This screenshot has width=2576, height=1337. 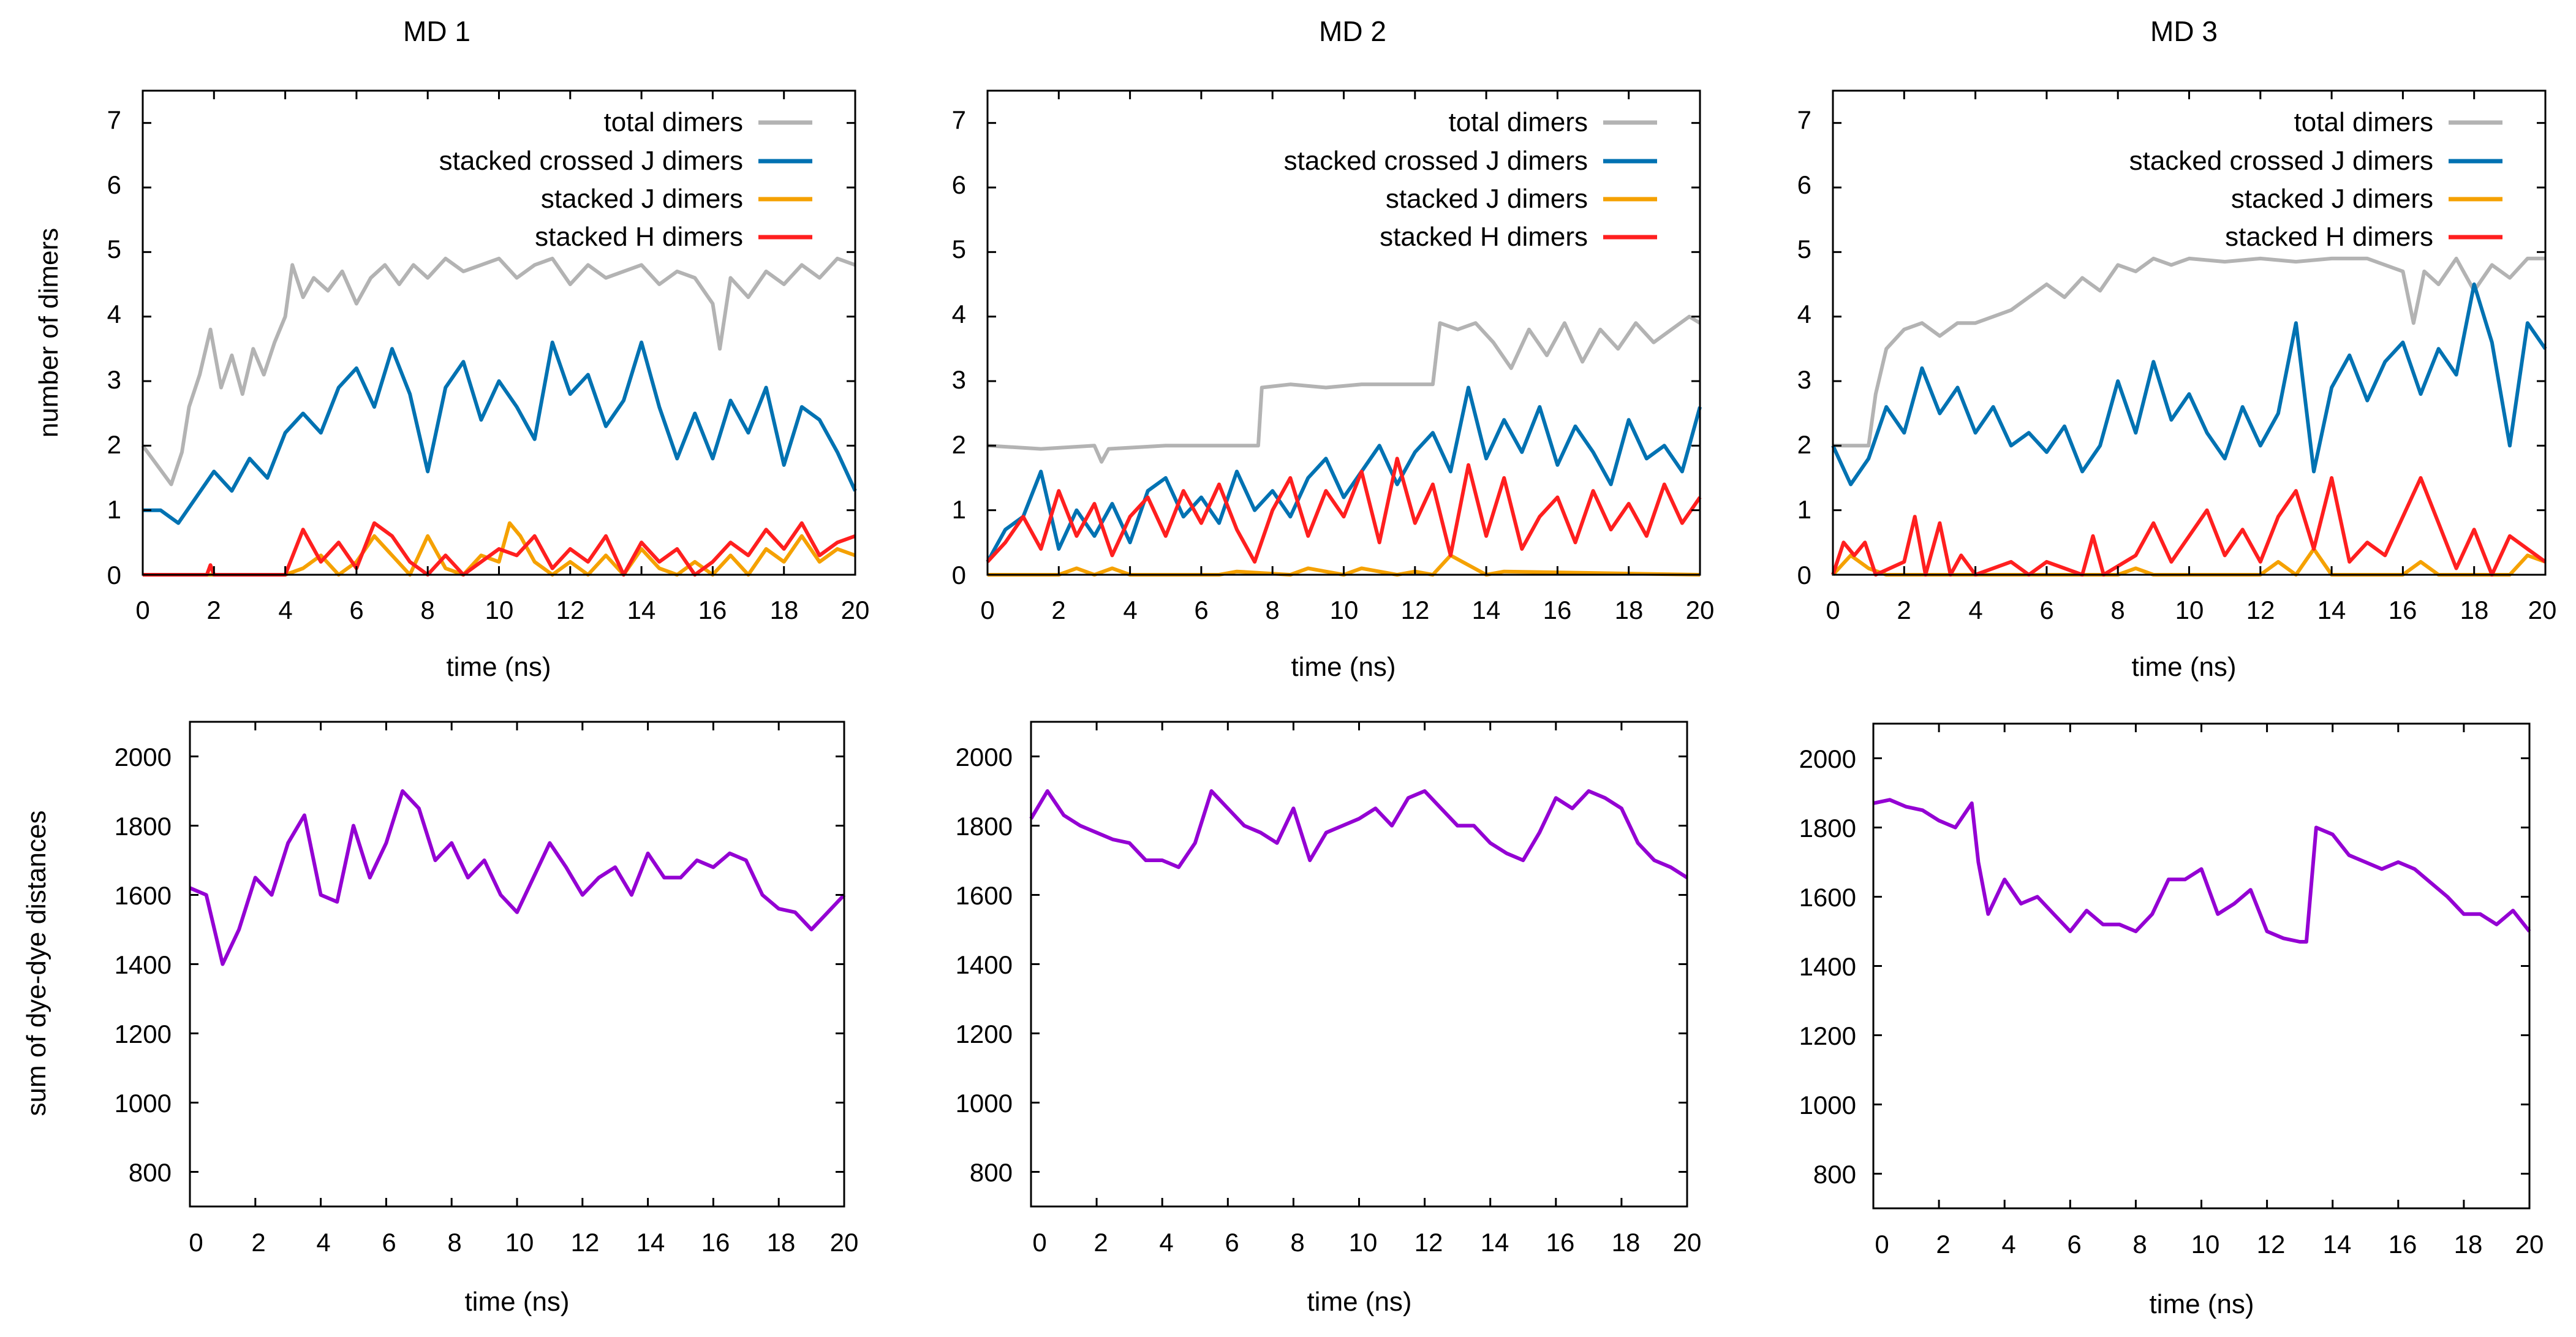 I want to click on series-line-total-dimers, so click(x=1344, y=389).